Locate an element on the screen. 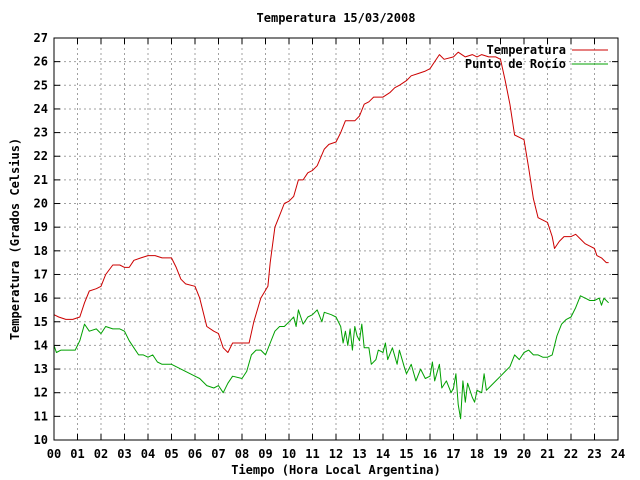  legend-label: Punto de Rocío is located at coordinates (515, 64).